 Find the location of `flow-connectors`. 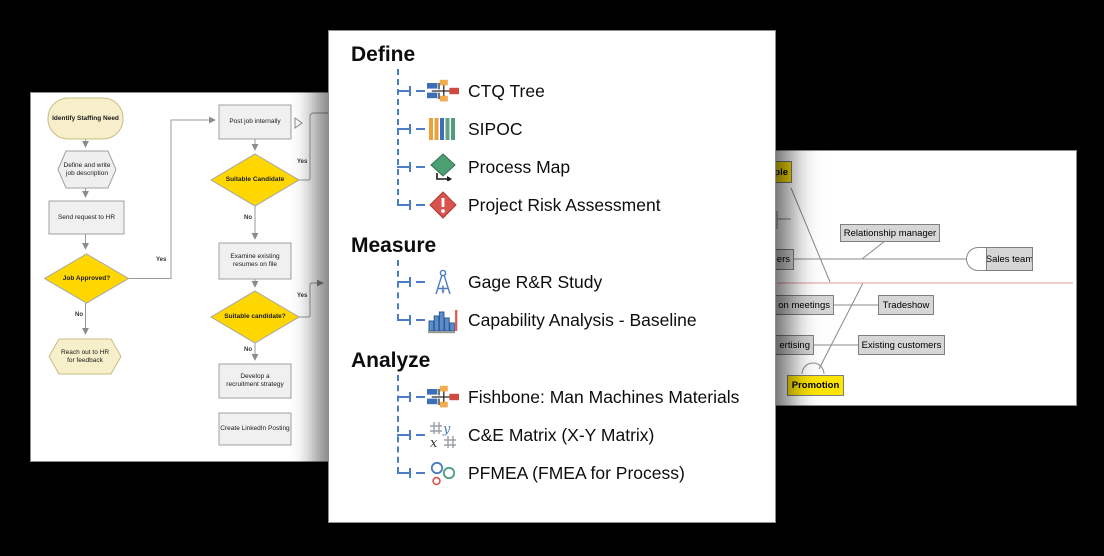

flow-connectors is located at coordinates (213, 236).